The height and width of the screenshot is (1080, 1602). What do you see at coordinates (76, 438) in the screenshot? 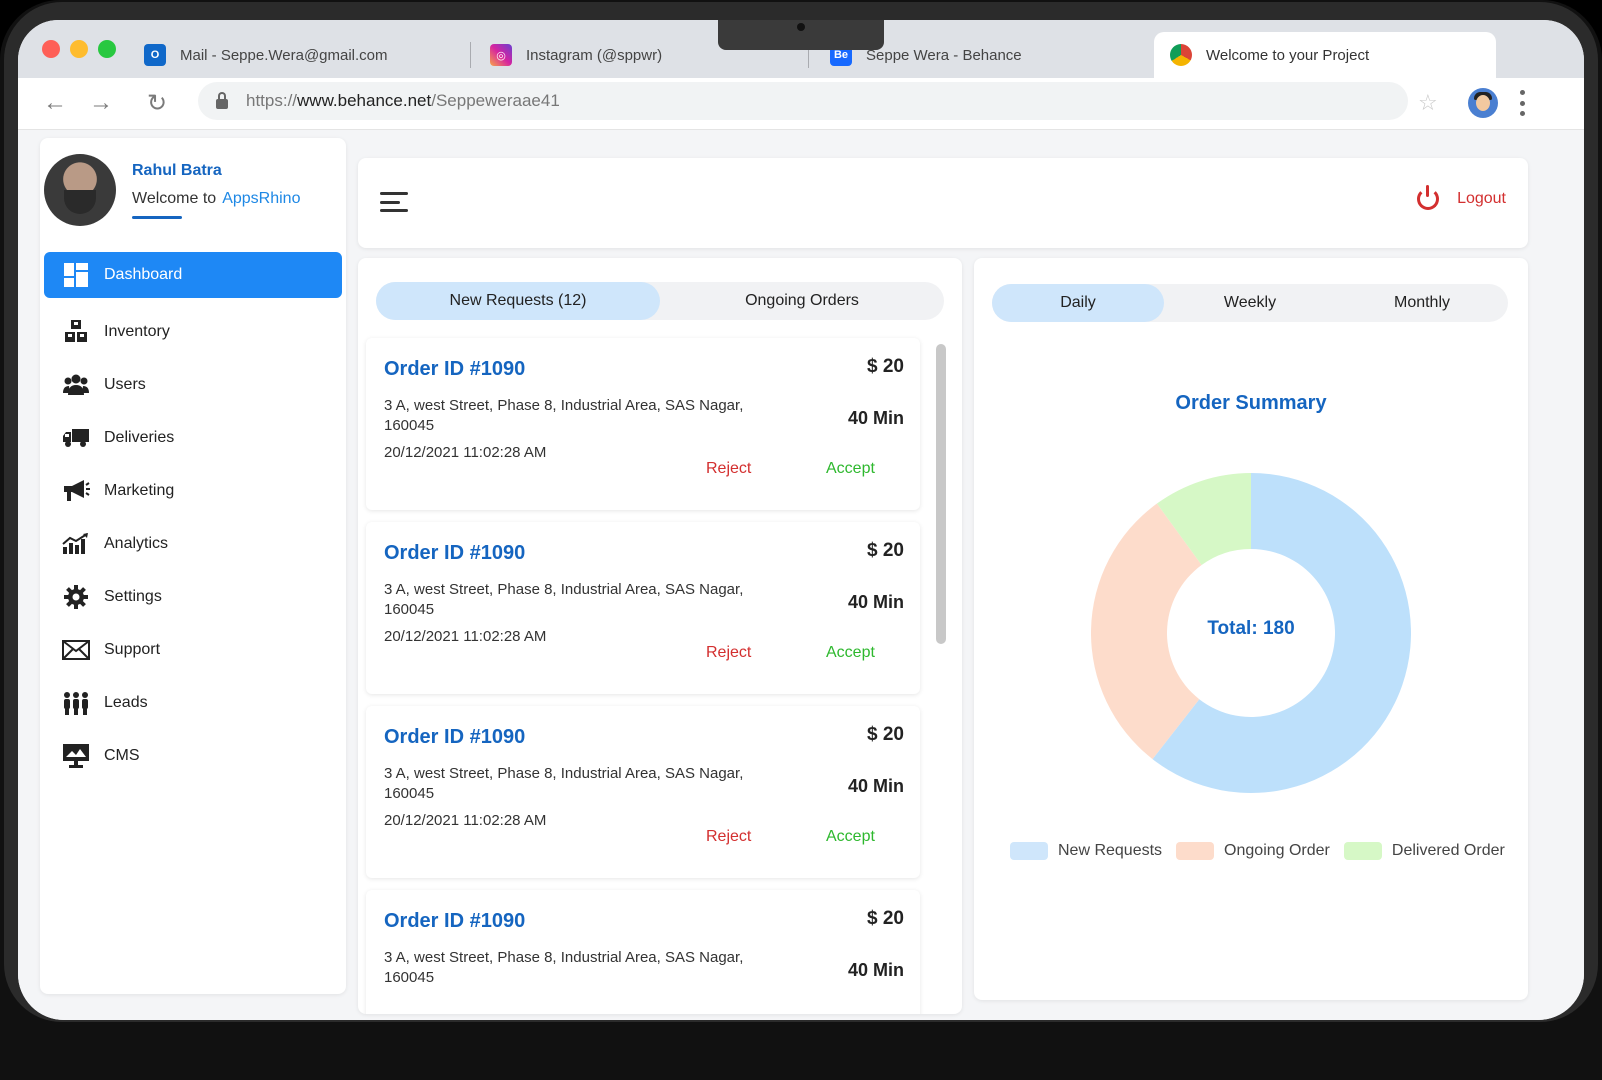
I see `truck-icon` at bounding box center [76, 438].